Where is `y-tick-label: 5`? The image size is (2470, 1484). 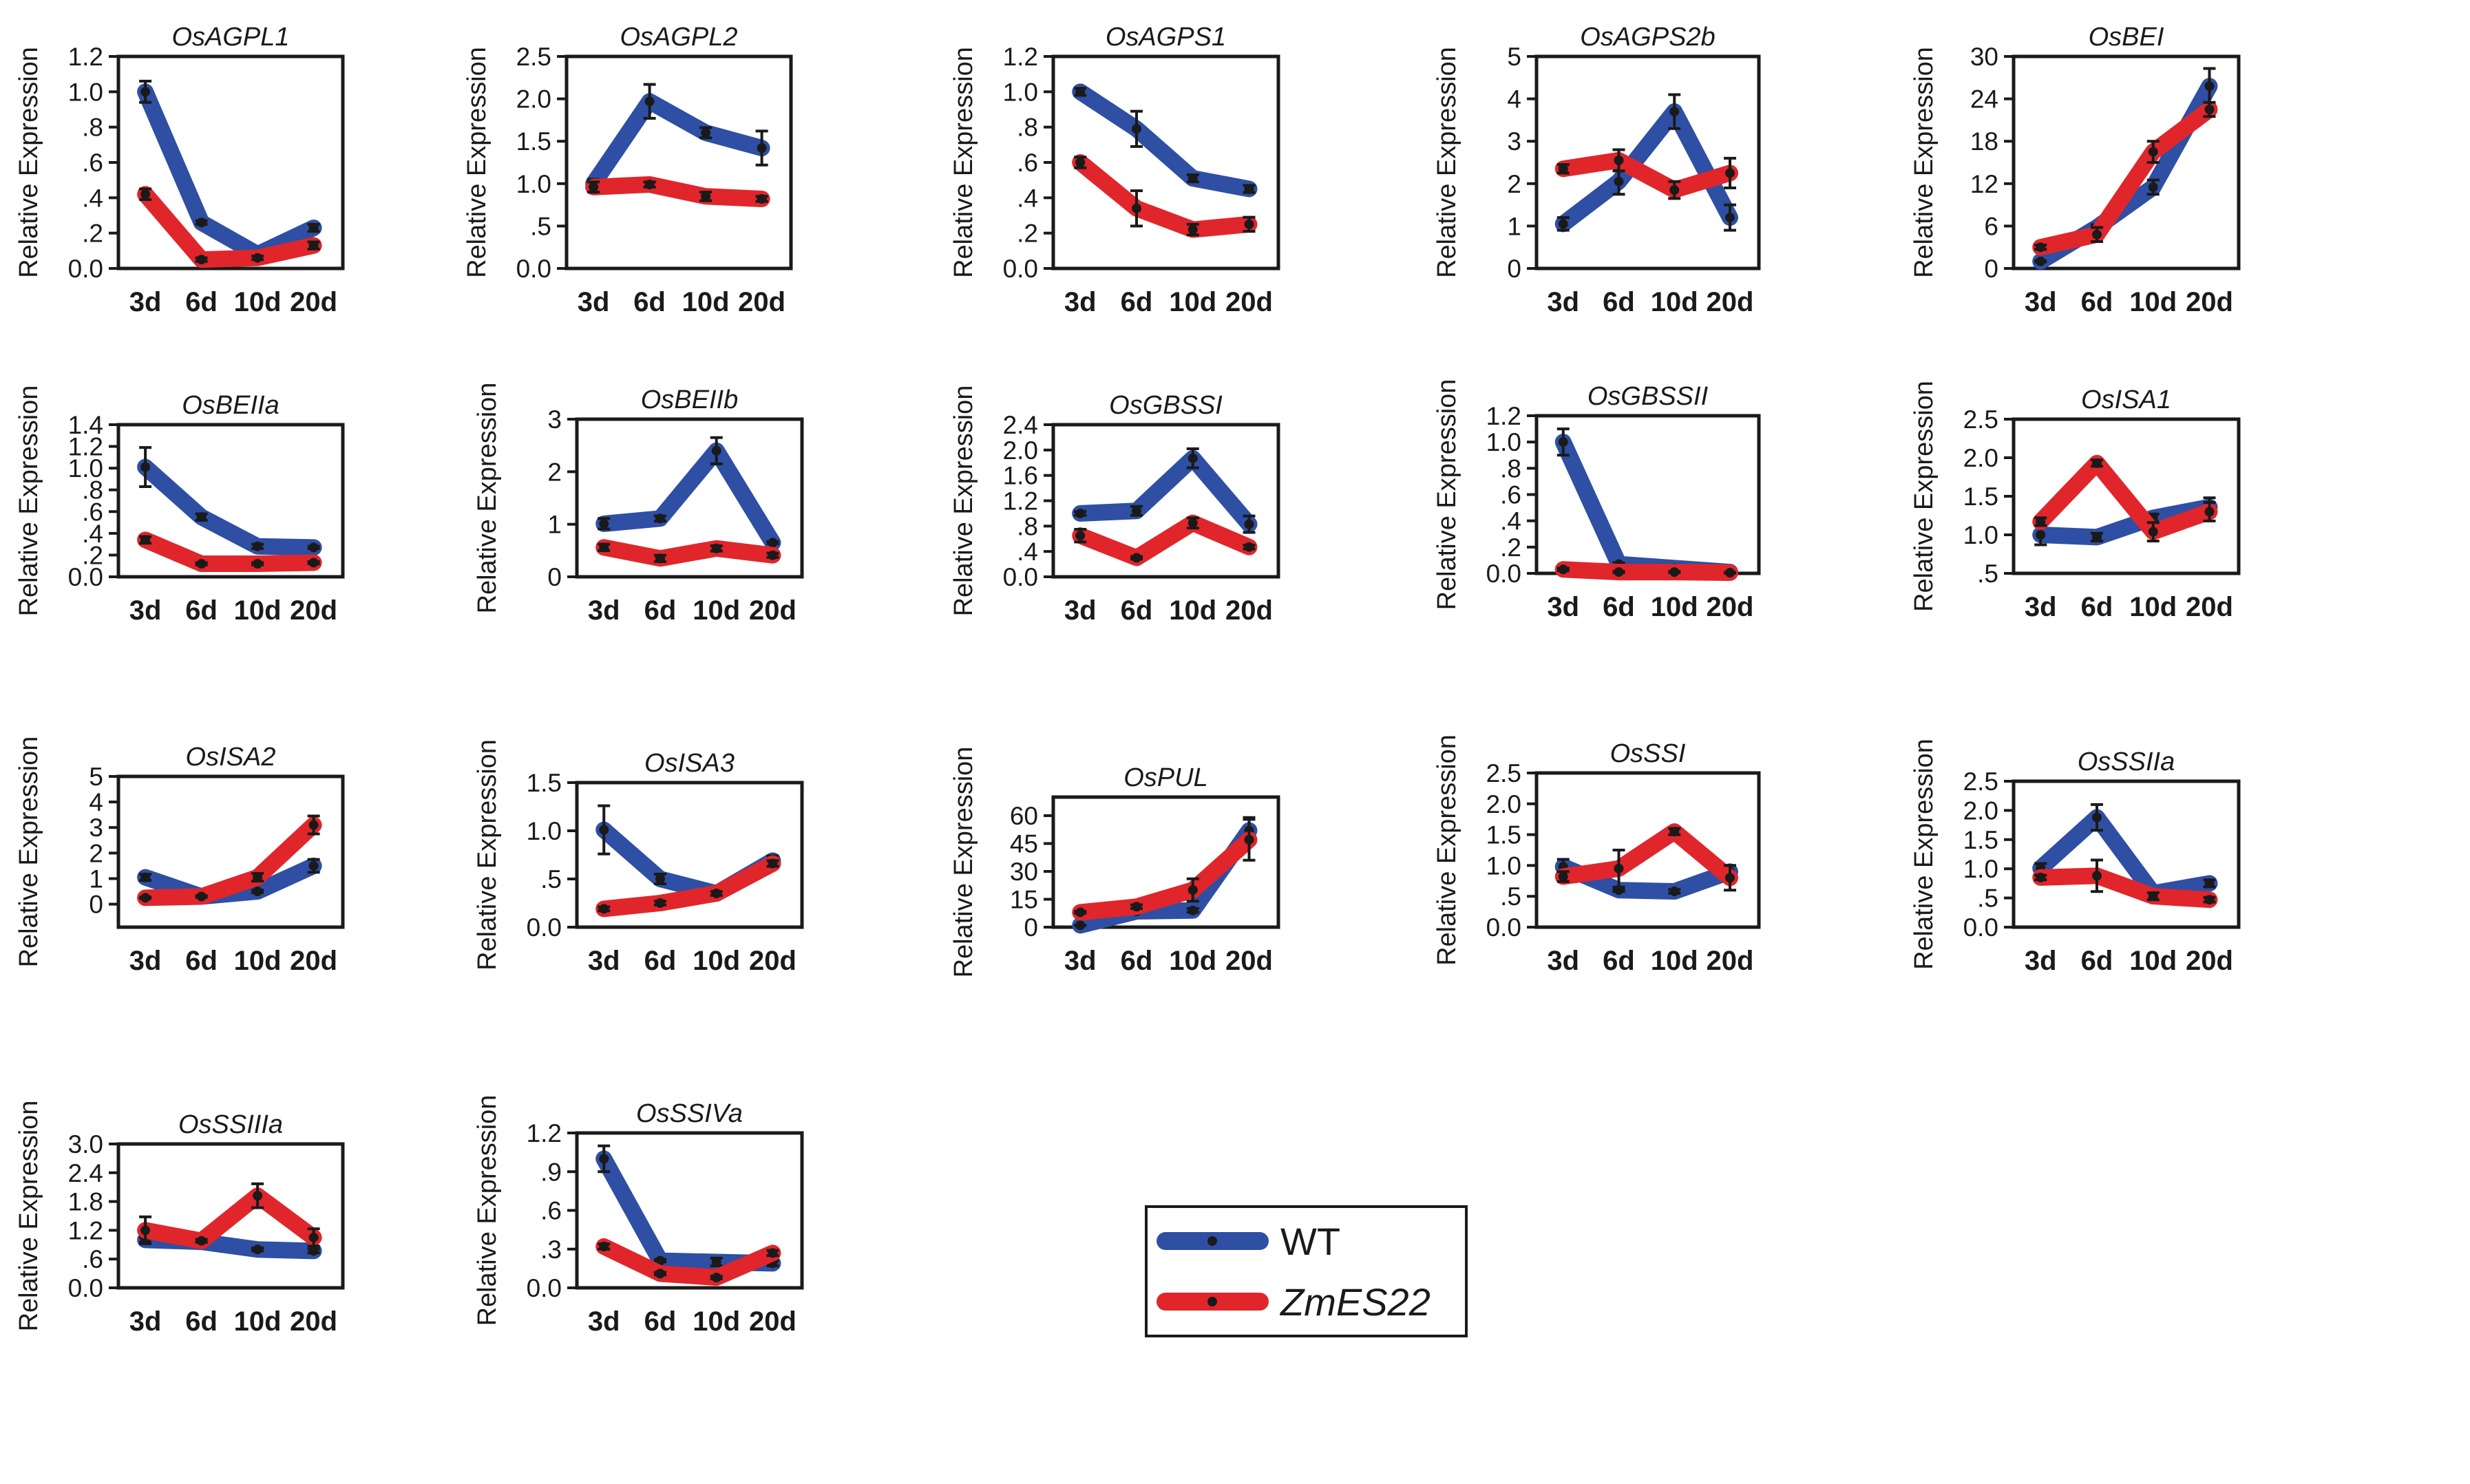
y-tick-label: 5 is located at coordinates (96, 777).